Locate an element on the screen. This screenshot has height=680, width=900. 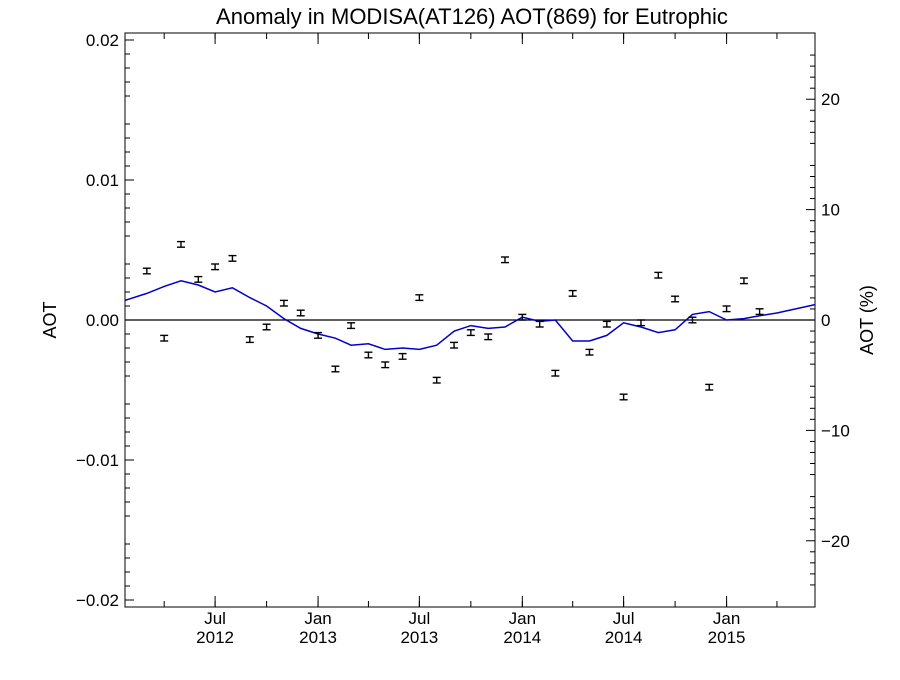
y-tick-label-left: 0.02 is located at coordinates (102, 40).